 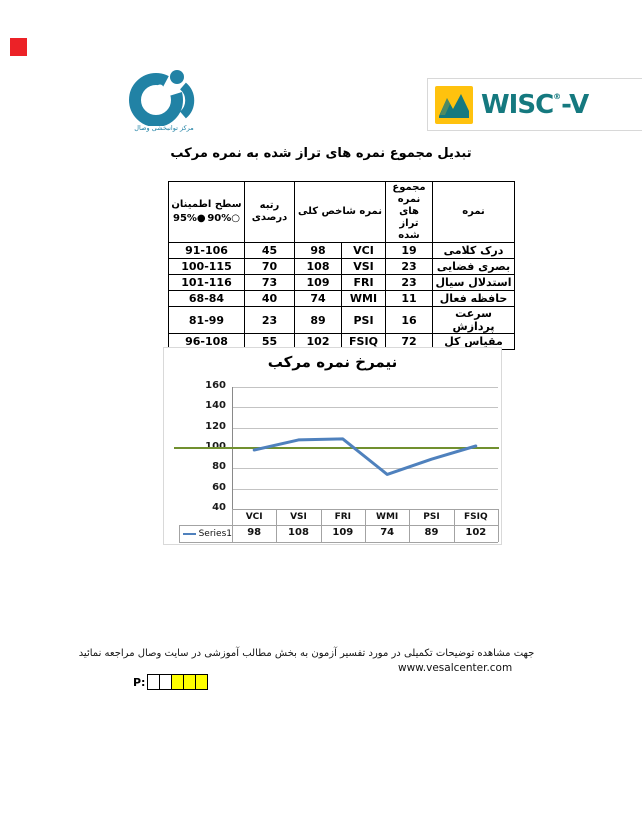 I want to click on cell-index: 98, so click(x=318, y=250).